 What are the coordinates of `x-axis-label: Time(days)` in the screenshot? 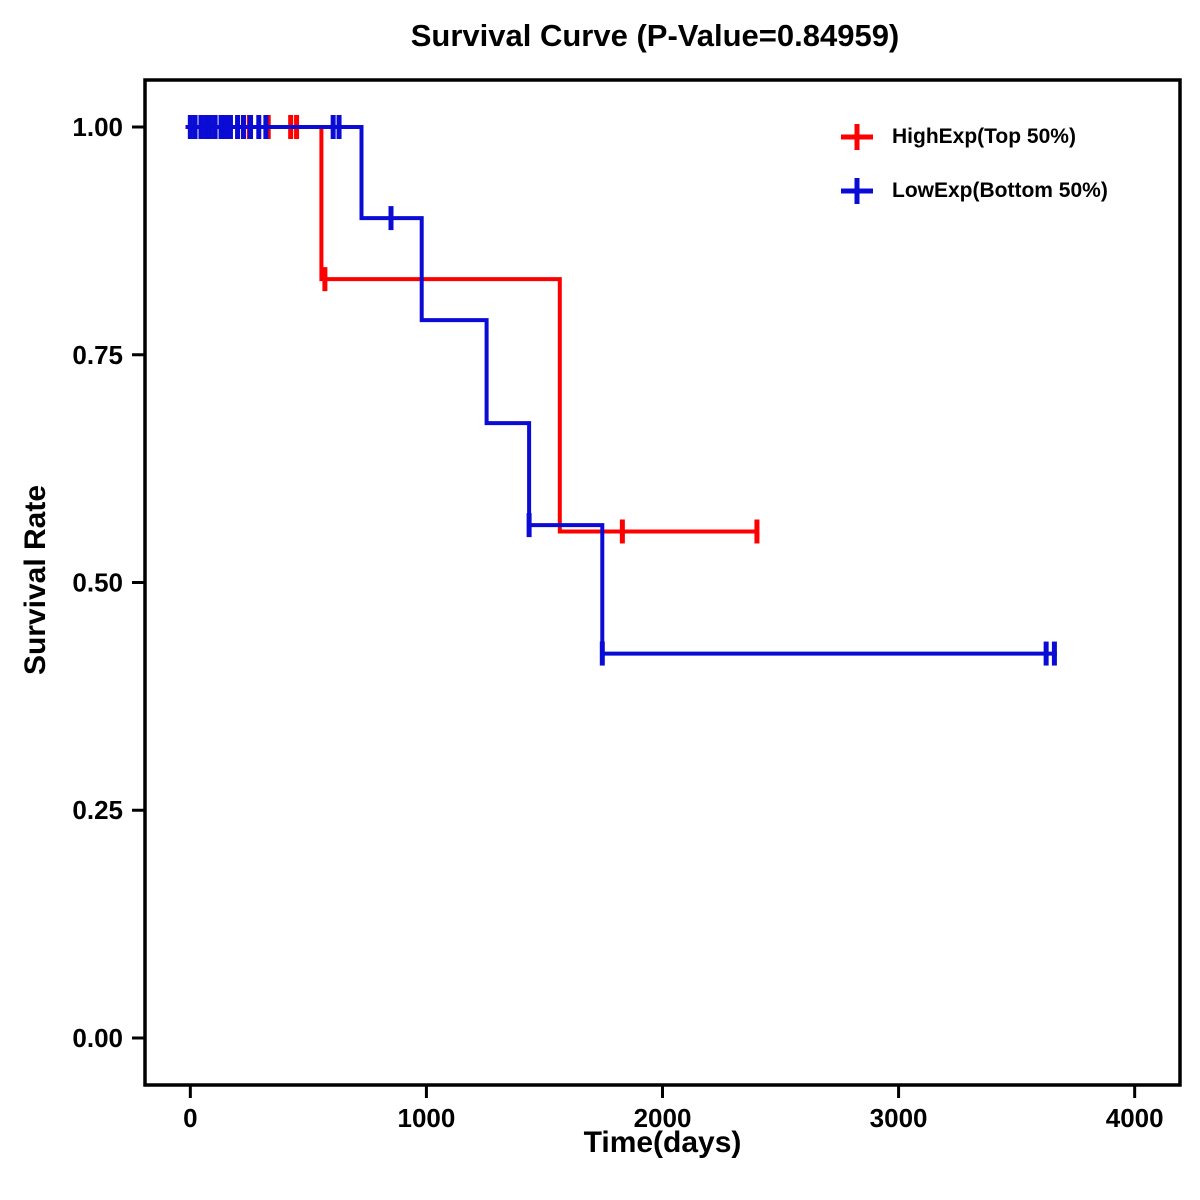 It's located at (662, 1142).